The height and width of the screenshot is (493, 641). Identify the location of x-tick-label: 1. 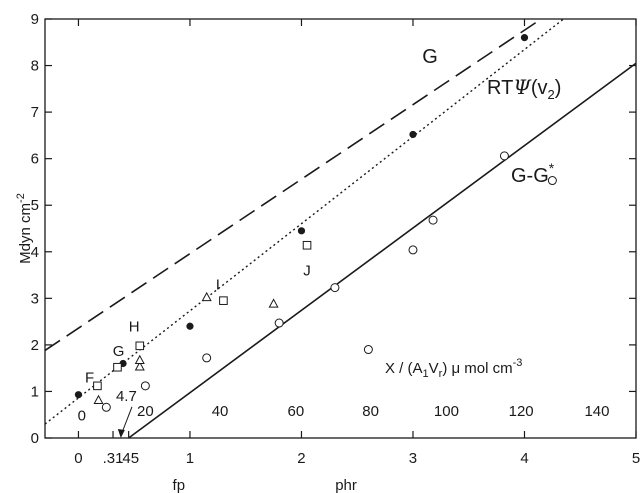
(190, 458).